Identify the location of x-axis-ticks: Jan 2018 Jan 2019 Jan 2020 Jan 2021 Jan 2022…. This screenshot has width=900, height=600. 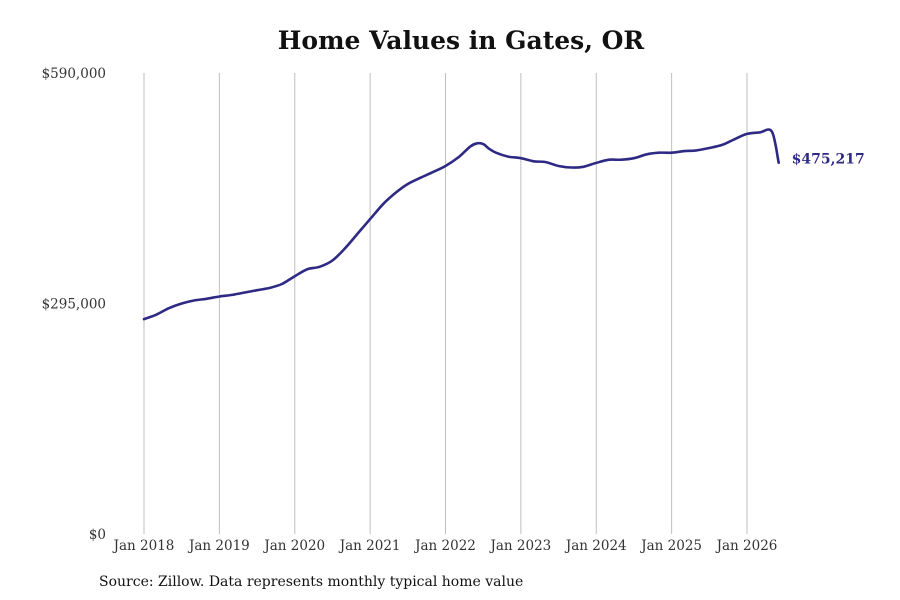
(445, 546).